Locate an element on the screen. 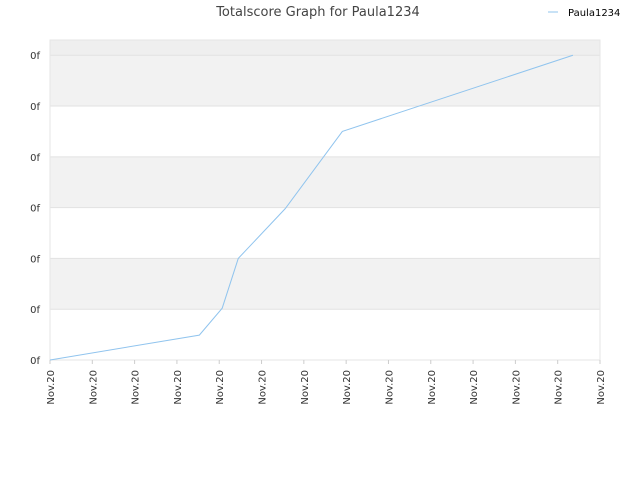 This screenshot has width=640, height=480. legend-label: Paula1234 is located at coordinates (594, 13).